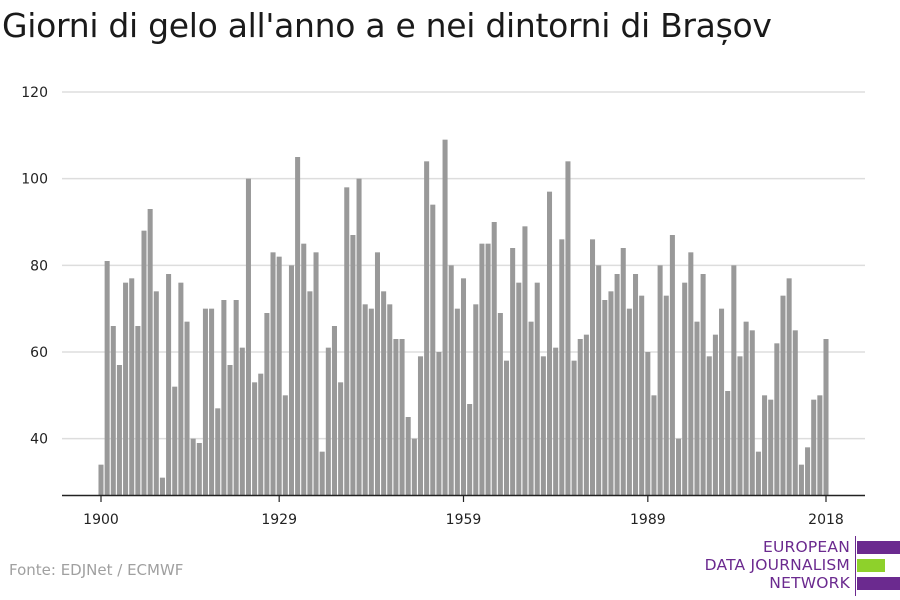 The width and height of the screenshot is (900, 600). I want to click on bar-1913, so click(181, 388).